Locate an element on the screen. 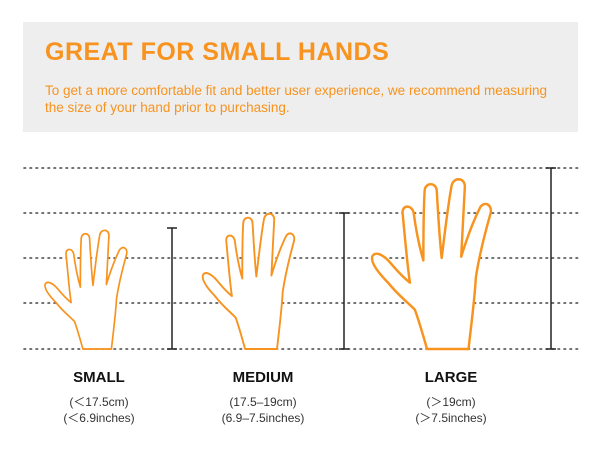 The width and height of the screenshot is (600, 450). medium-hand-outline is located at coordinates (248, 281).